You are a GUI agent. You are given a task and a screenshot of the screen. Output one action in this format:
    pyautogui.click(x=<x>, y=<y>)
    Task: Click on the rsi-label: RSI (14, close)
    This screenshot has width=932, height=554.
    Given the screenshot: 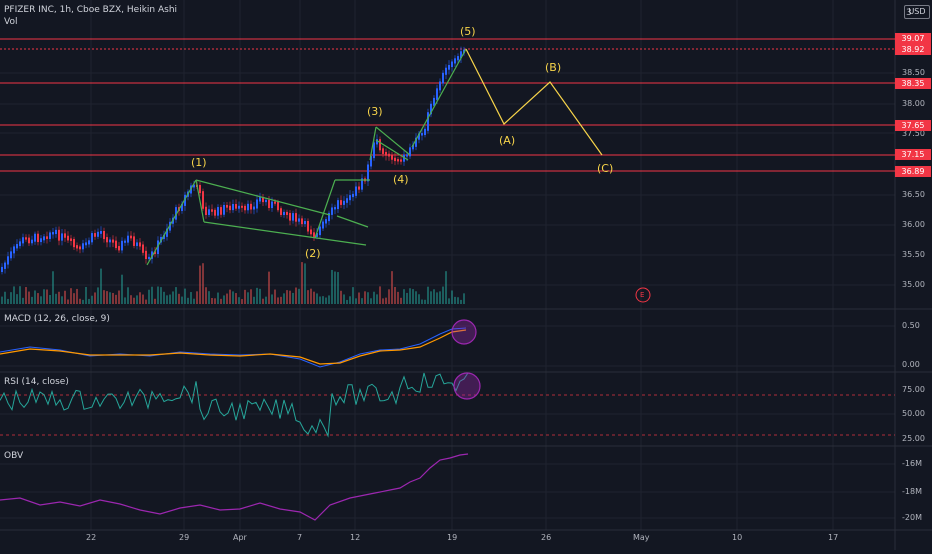 What is the action you would take?
    pyautogui.click(x=36, y=382)
    